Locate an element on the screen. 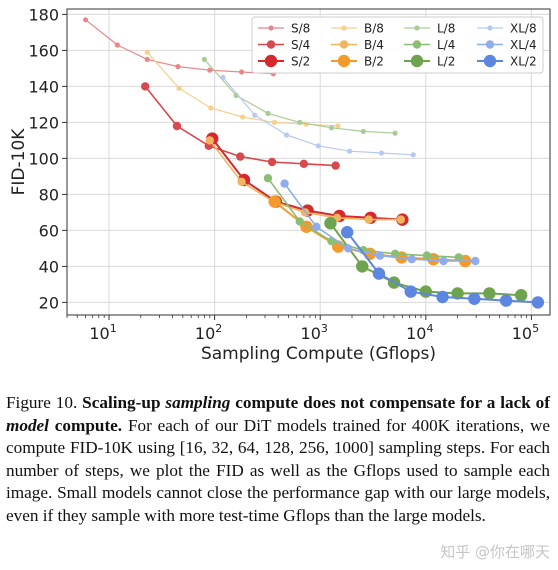  y-tick-label: 140 is located at coordinates (43, 86).